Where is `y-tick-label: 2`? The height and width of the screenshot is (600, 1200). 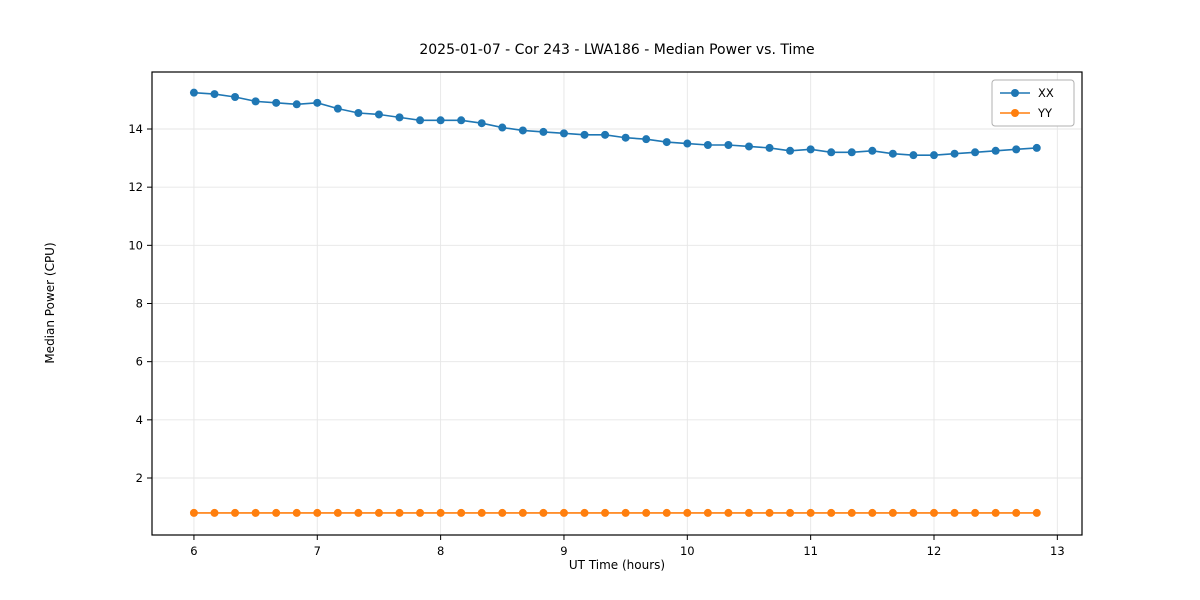 y-tick-label: 2 is located at coordinates (139, 478).